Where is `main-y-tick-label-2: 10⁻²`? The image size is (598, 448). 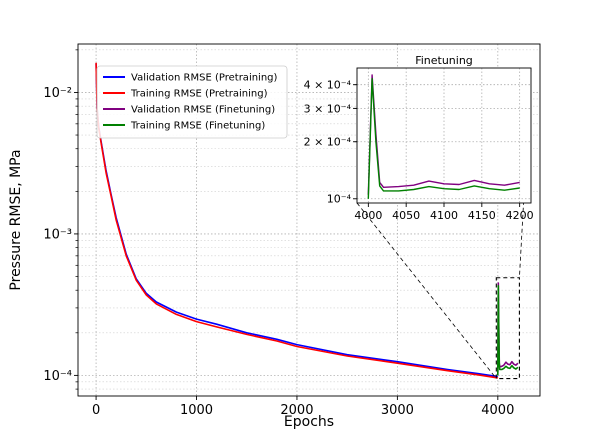 main-y-tick-label-2: 10⁻² is located at coordinates (57, 93).